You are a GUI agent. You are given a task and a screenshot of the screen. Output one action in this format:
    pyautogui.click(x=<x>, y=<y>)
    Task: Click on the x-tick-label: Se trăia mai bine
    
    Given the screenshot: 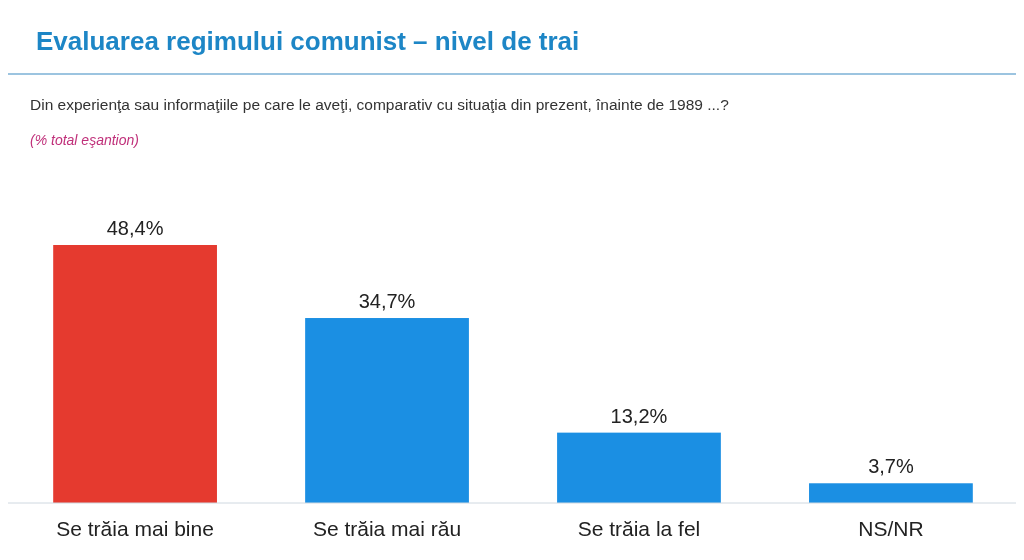 What is the action you would take?
    pyautogui.click(x=135, y=528)
    